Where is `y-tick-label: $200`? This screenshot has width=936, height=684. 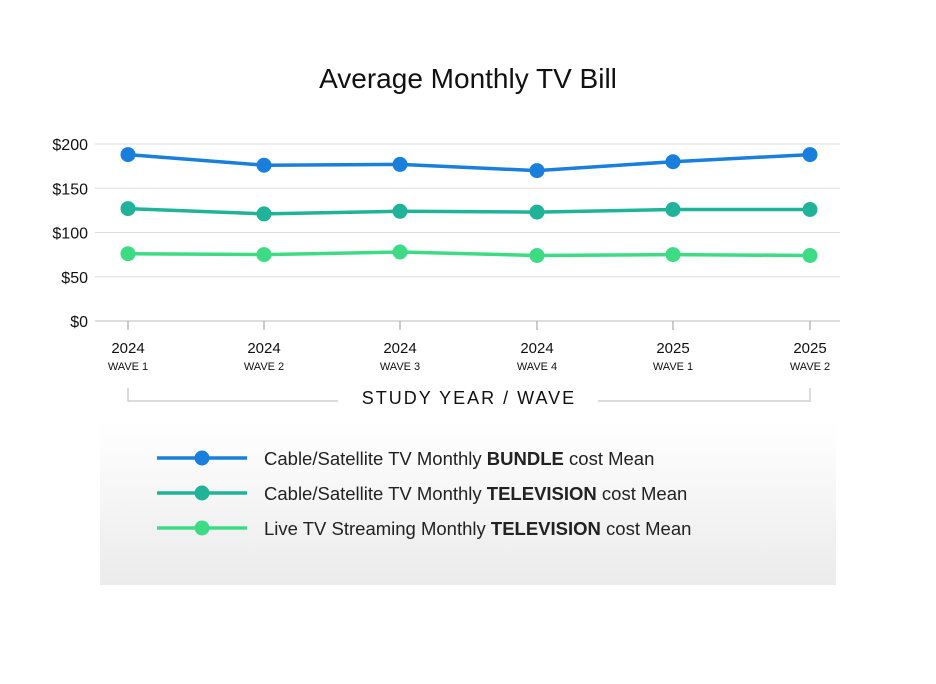
y-tick-label: $200 is located at coordinates (70, 145).